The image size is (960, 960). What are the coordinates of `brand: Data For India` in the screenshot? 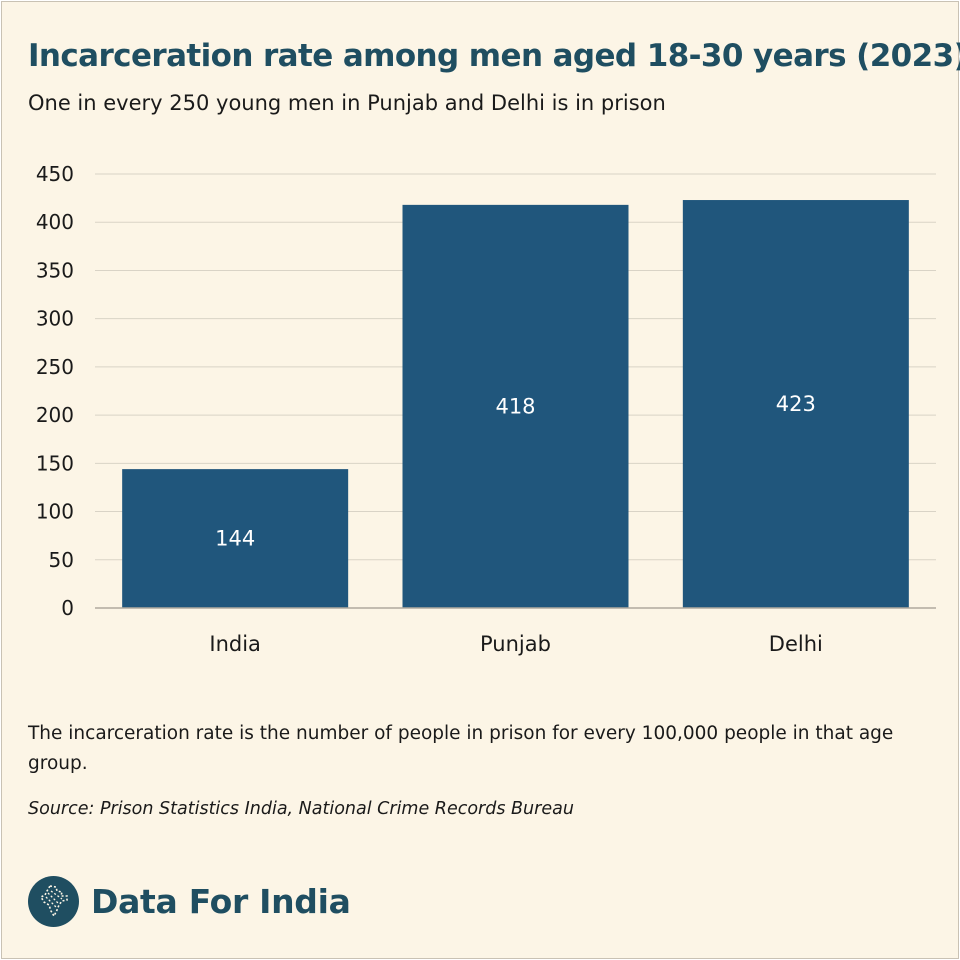 It's located at (189, 901).